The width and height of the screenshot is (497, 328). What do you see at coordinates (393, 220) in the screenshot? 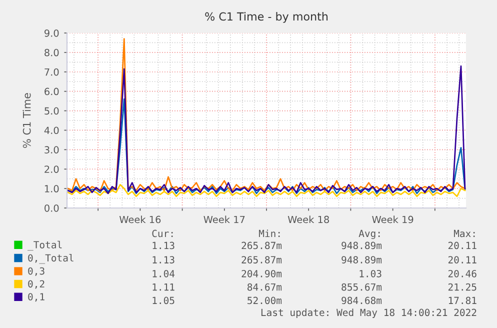
I see `x-tick-label: Week 19` at bounding box center [393, 220].